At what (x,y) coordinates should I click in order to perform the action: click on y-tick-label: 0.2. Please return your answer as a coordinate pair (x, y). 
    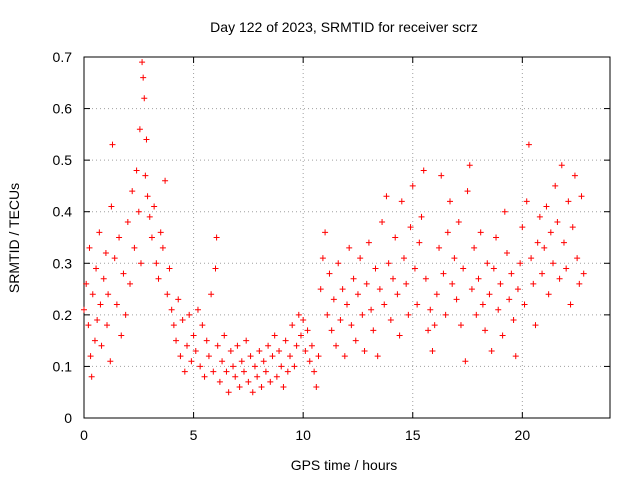
    Looking at the image, I should click on (63, 315).